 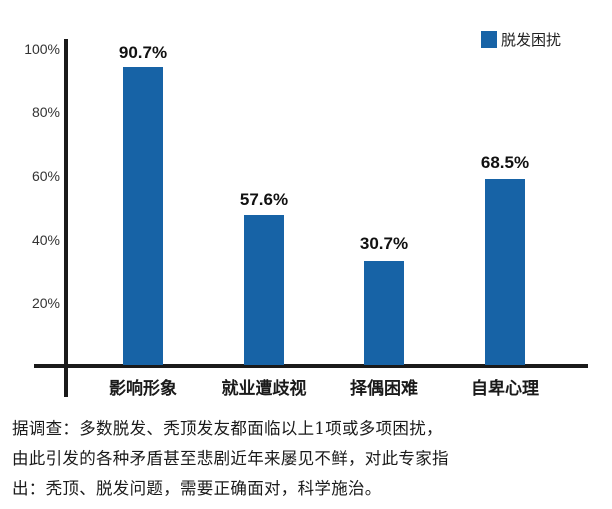 I want to click on legend: 脱发困扰, so click(x=521, y=39).